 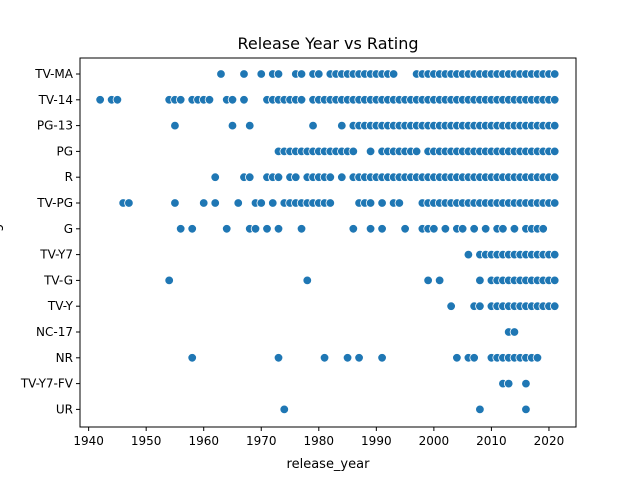 I want to click on y-tick-label: TV-14, so click(x=55, y=100).